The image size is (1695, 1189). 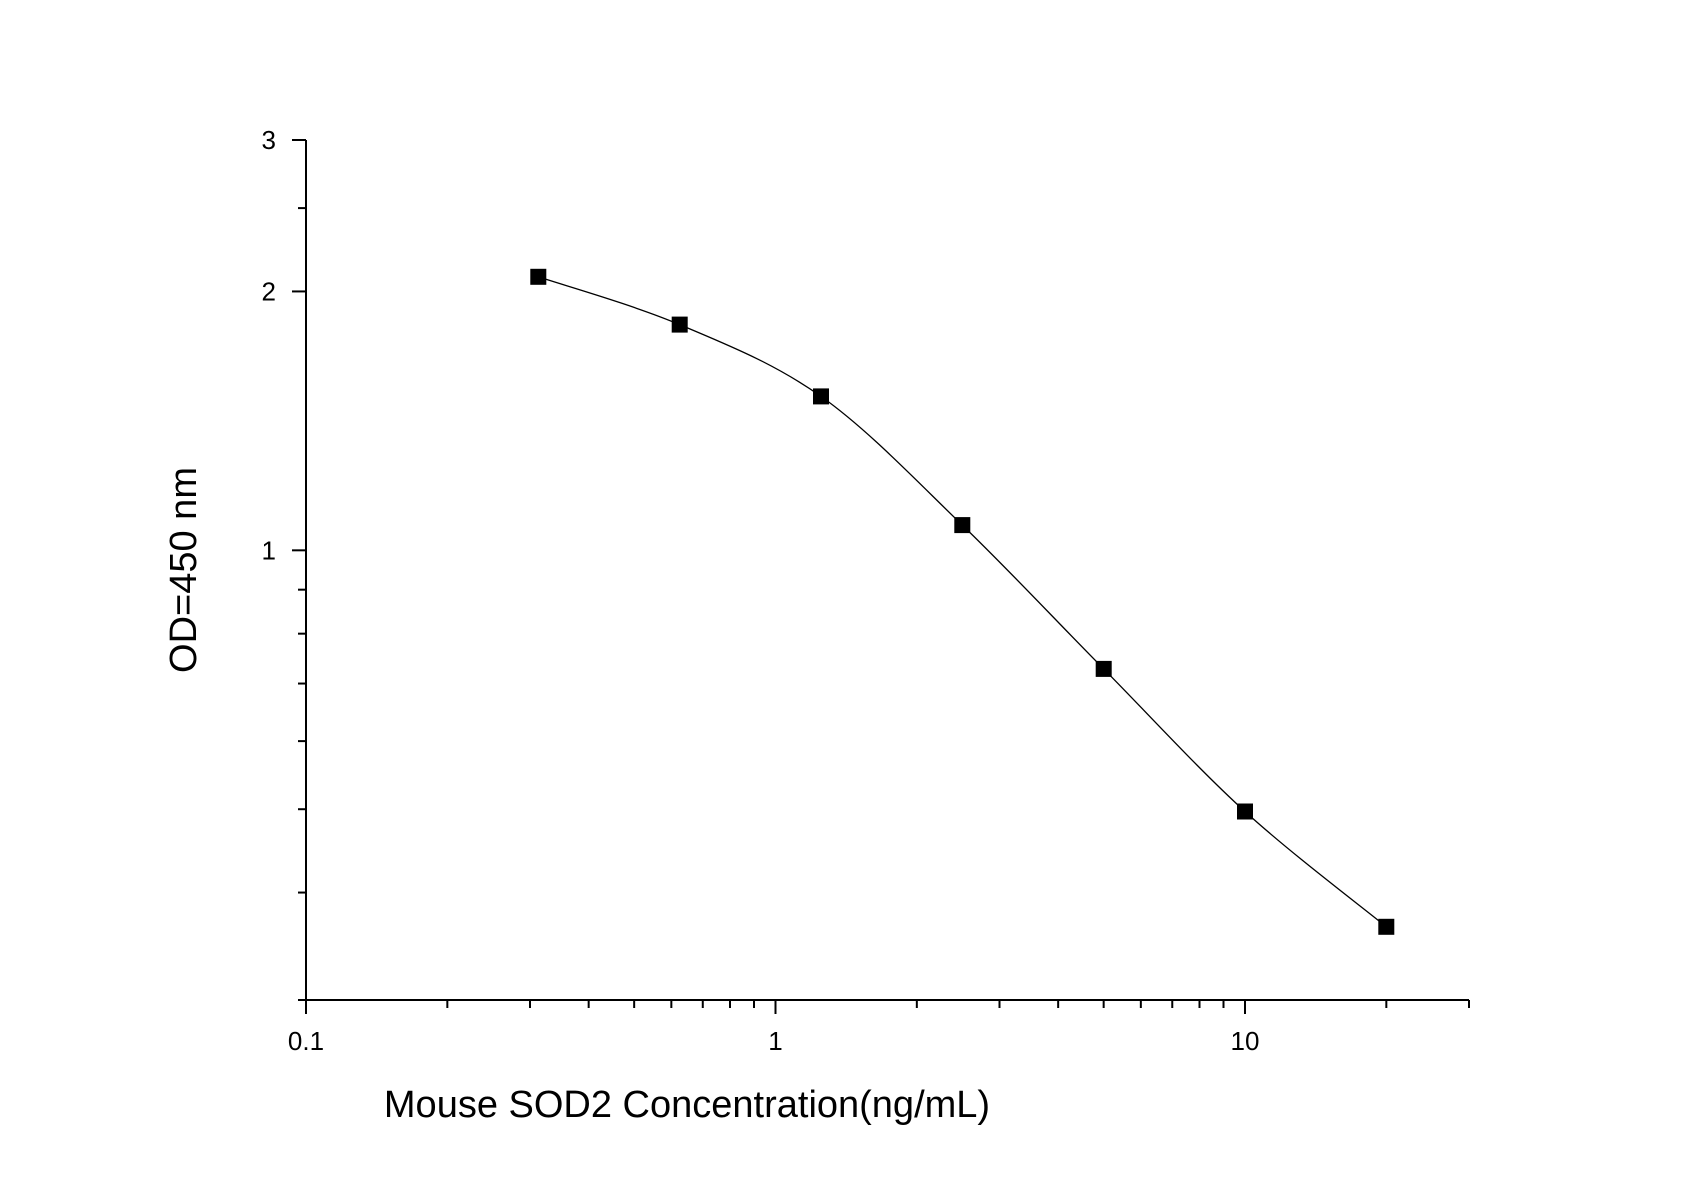 I want to click on y-tick-label: 2, so click(x=269, y=291).